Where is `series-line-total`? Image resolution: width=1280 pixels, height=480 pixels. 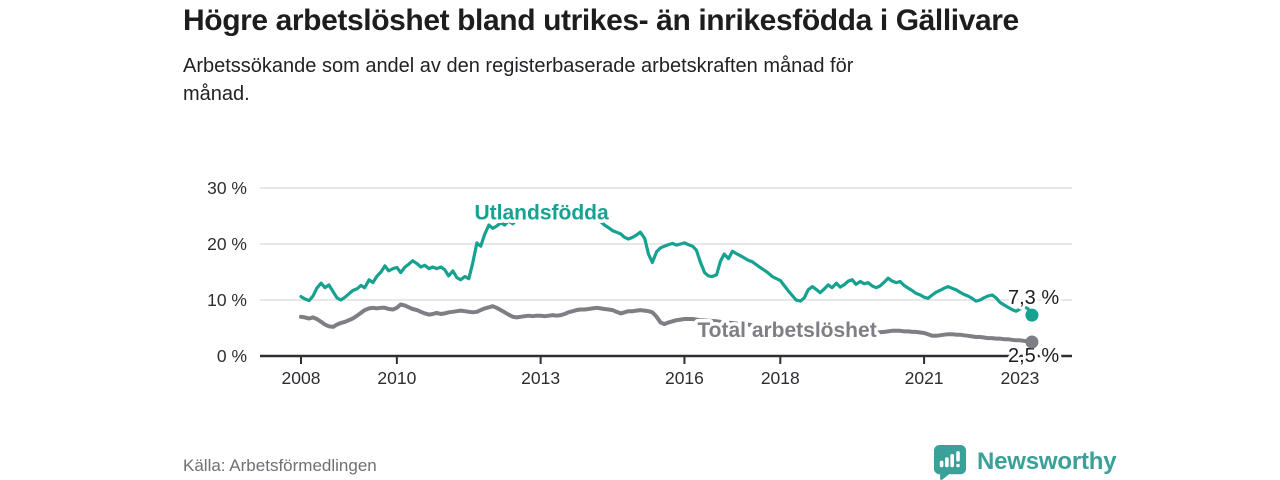
series-line-total is located at coordinates (666, 323).